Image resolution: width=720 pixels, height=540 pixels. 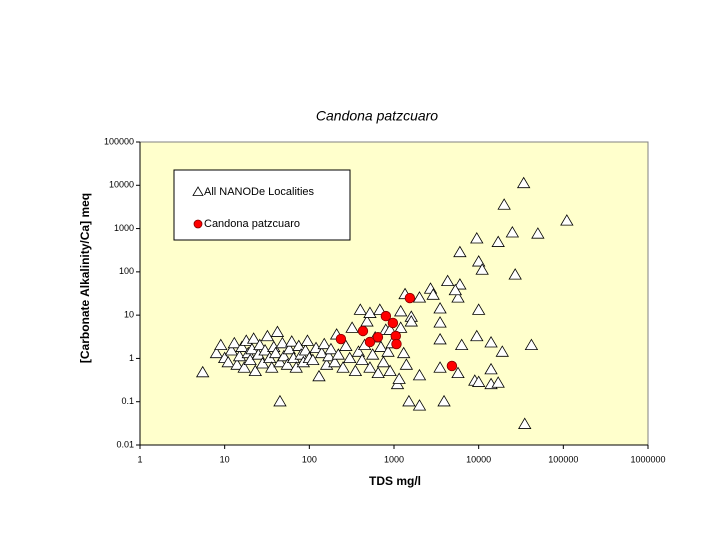 What do you see at coordinates (139, 459) in the screenshot?
I see `x-tick-label: 1` at bounding box center [139, 459].